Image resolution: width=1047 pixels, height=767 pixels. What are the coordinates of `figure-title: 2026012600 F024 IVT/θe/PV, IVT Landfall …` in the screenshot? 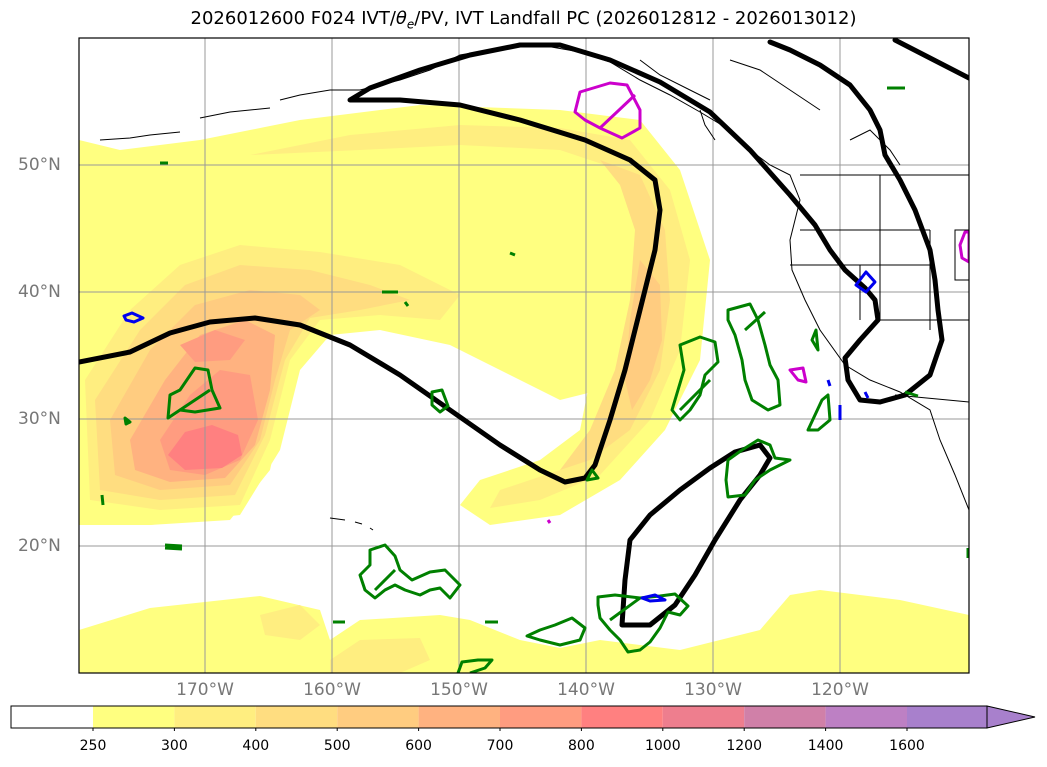 It's located at (523, 20).